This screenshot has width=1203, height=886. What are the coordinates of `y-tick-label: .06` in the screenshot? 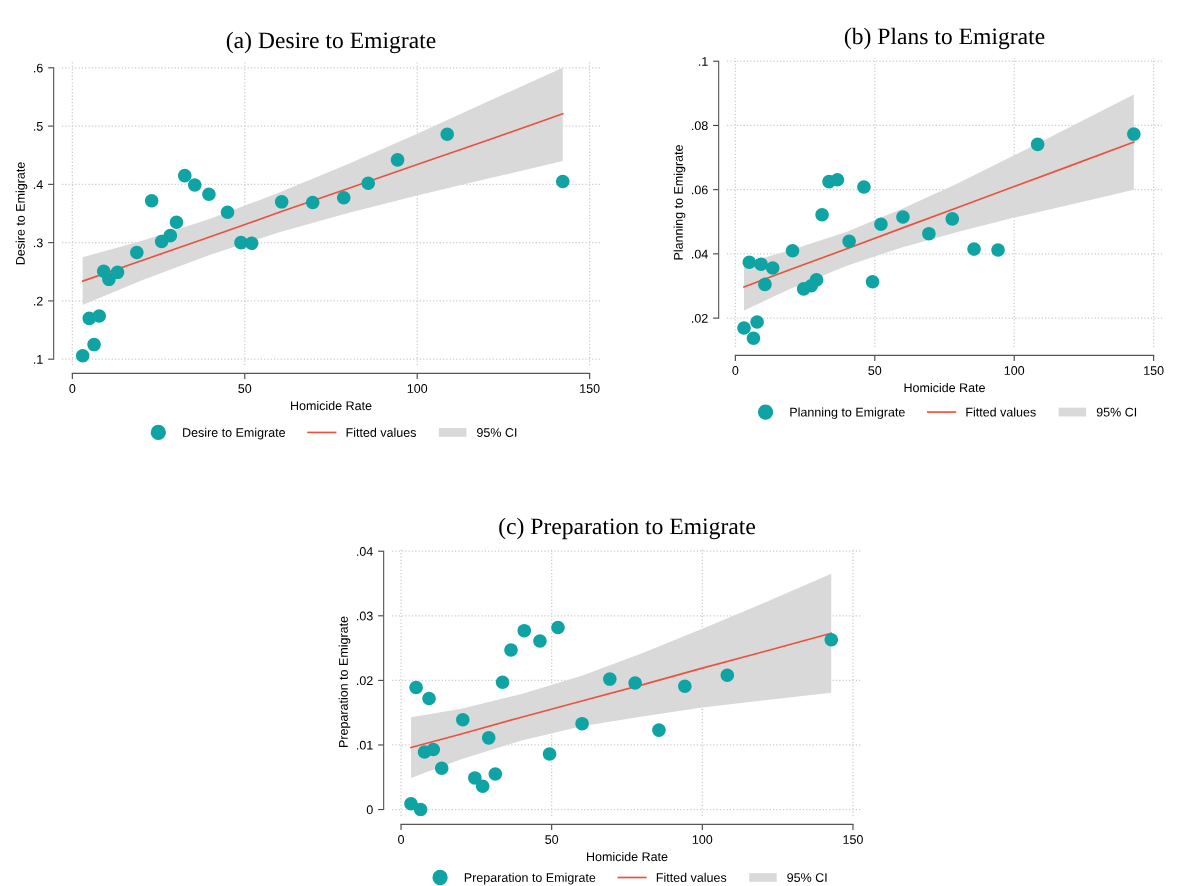 It's located at (700, 190).